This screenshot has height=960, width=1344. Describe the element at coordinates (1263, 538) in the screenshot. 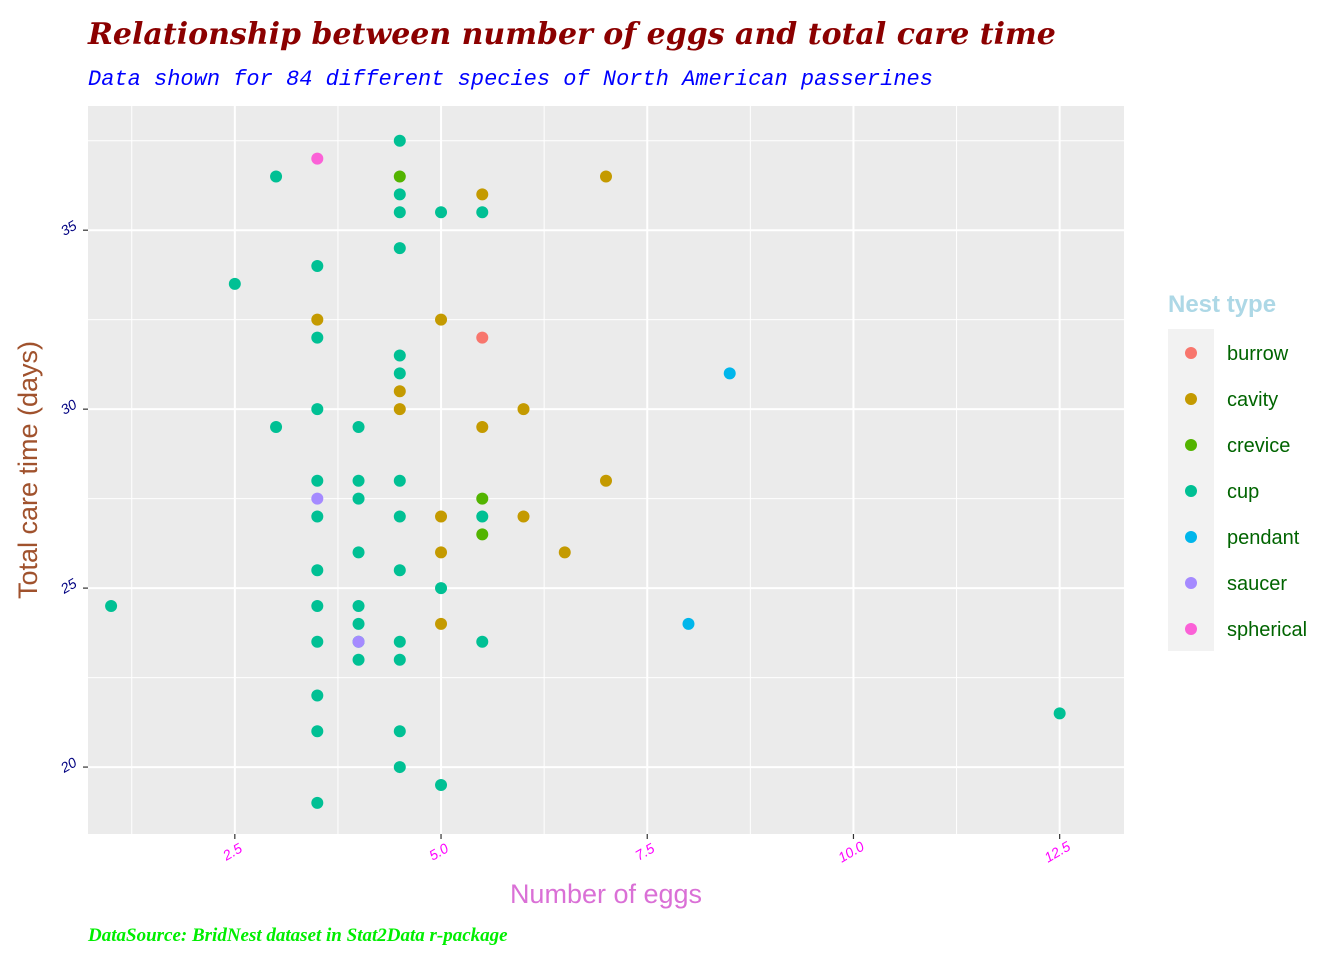

I see `legend-label-pendant: pendant` at that location.